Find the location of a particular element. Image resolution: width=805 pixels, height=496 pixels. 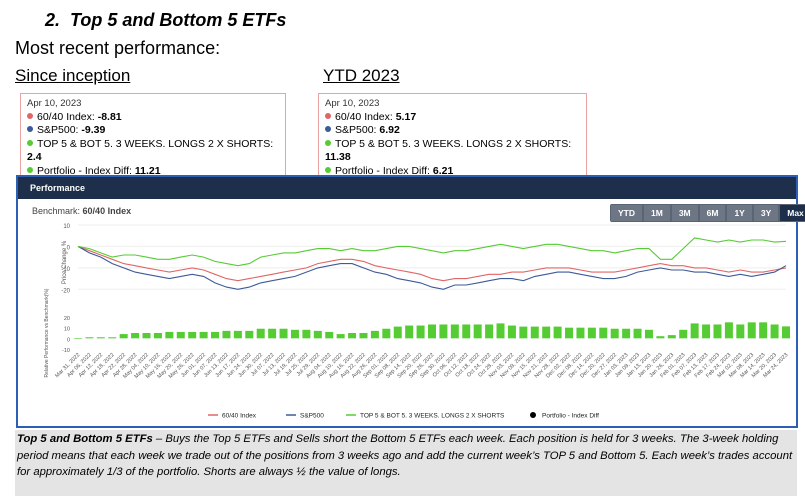

benchmark-label: Benchmark: 60/40 Index is located at coordinates (81, 211).